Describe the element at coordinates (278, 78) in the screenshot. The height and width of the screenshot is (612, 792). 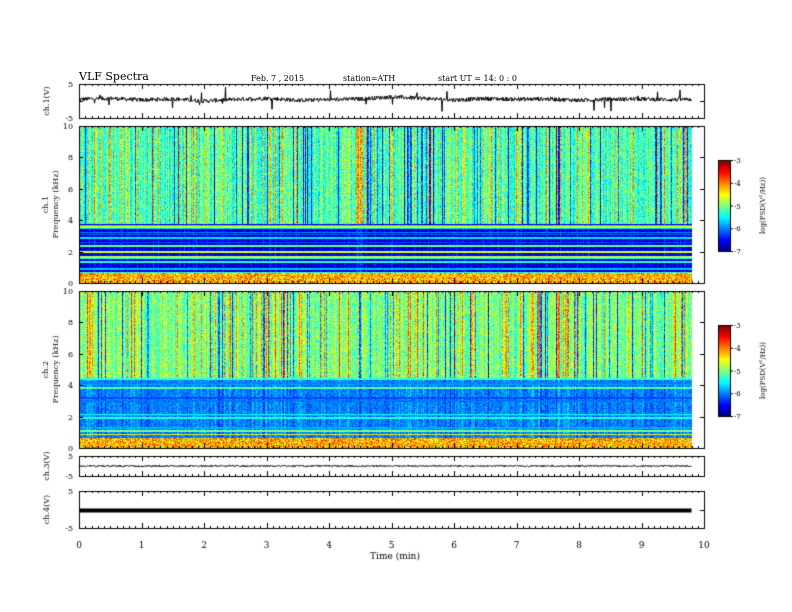
I see `date-label: Feb. 7 , 2015` at that location.